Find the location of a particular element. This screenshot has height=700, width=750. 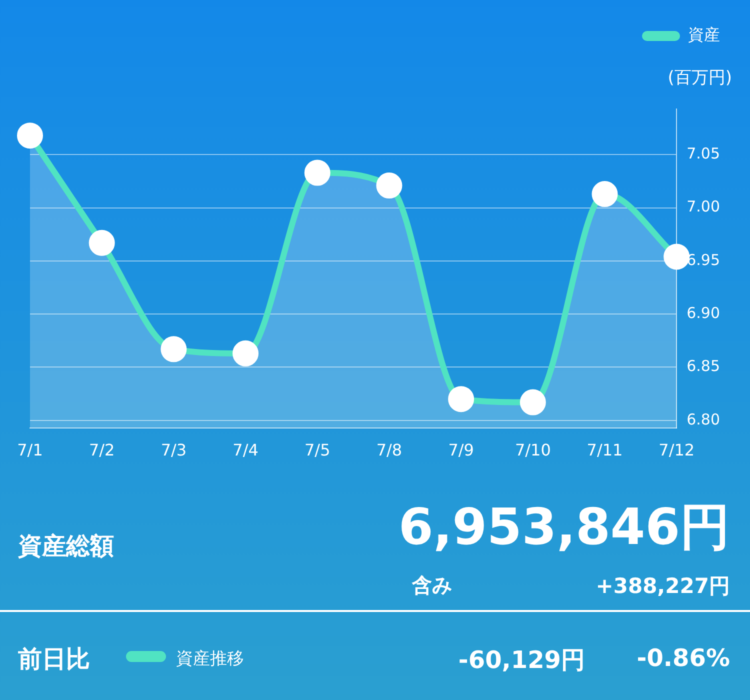

text: 前日比 is located at coordinates (54, 659).